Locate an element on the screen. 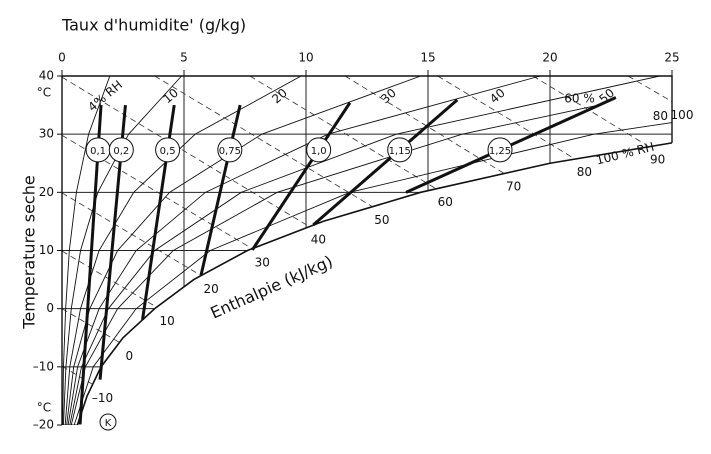 The width and height of the screenshot is (711, 454). y-tick-label: 10 is located at coordinates (46, 250).